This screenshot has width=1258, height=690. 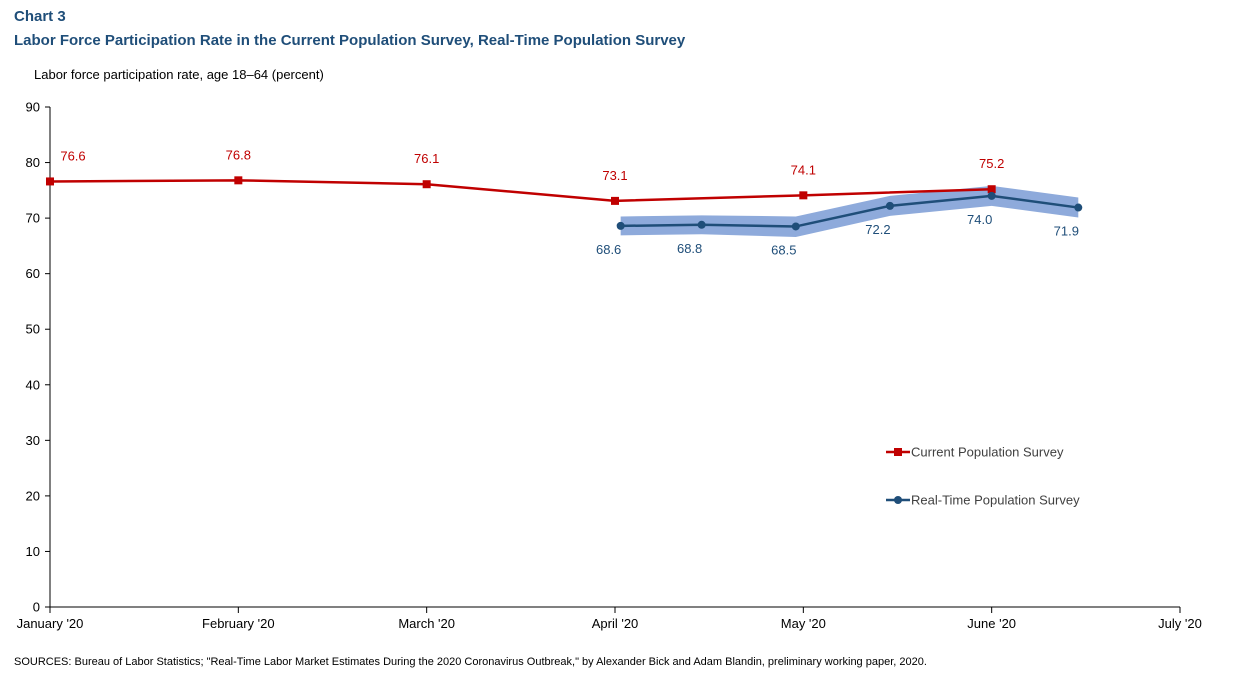 What do you see at coordinates (50, 623) in the screenshot?
I see `x-tick-label: January '20` at bounding box center [50, 623].